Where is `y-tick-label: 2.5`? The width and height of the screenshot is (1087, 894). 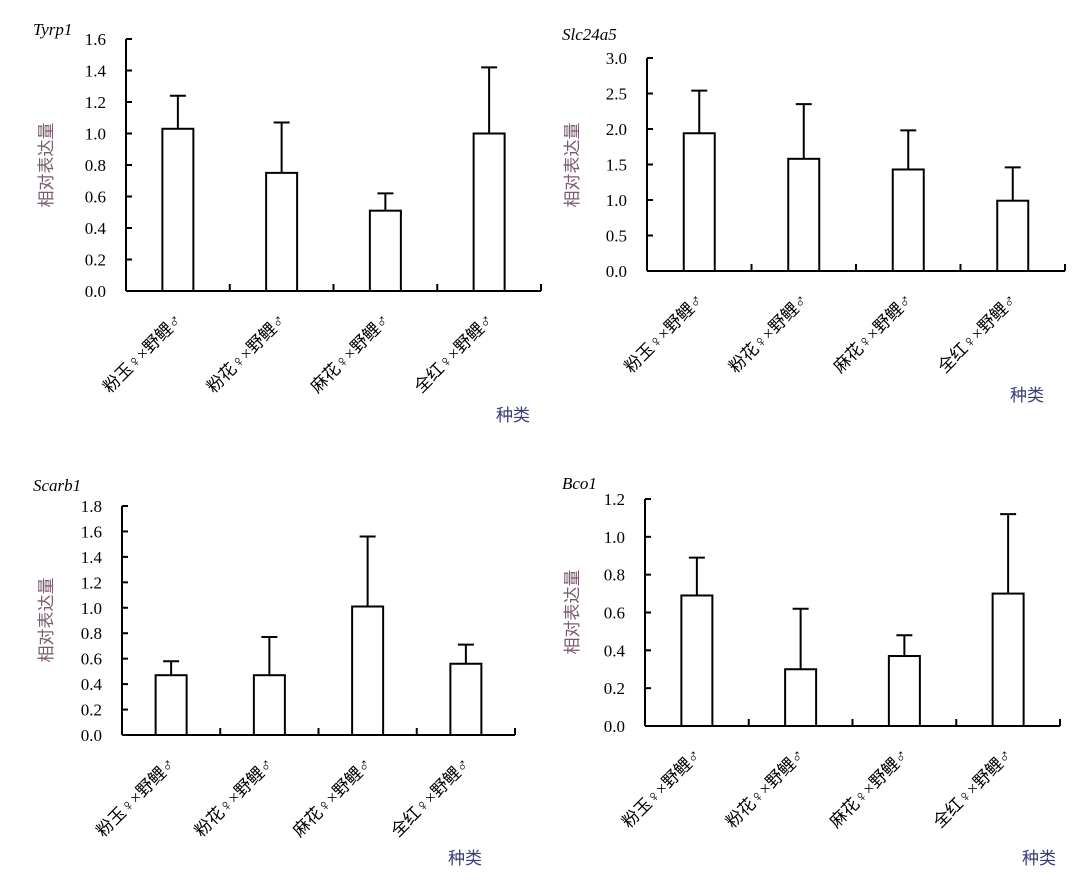
y-tick-label: 2.5 is located at coordinates (616, 94).